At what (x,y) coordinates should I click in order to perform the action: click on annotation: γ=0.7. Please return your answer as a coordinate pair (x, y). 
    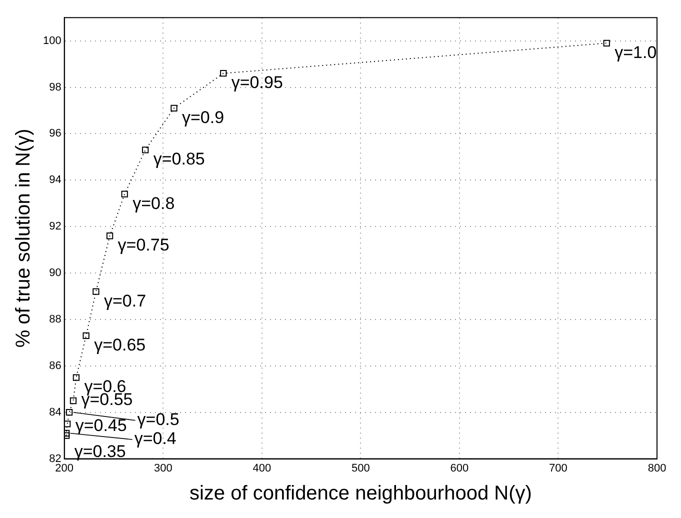
    Looking at the image, I should click on (125, 300).